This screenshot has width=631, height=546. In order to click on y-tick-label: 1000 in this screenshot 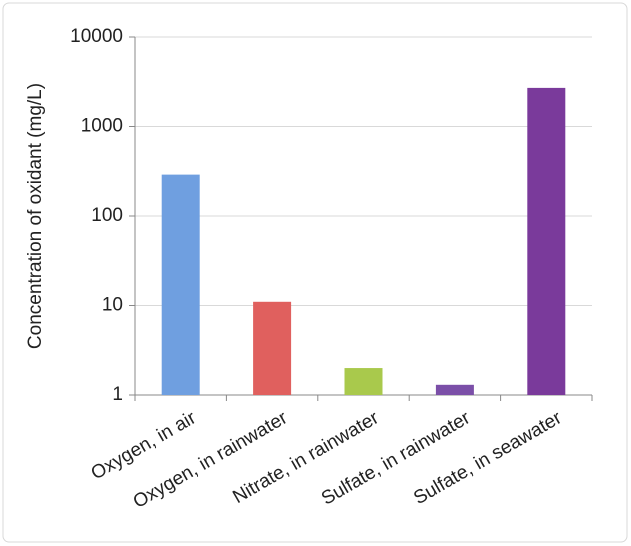, I will do `click(102, 126)`.